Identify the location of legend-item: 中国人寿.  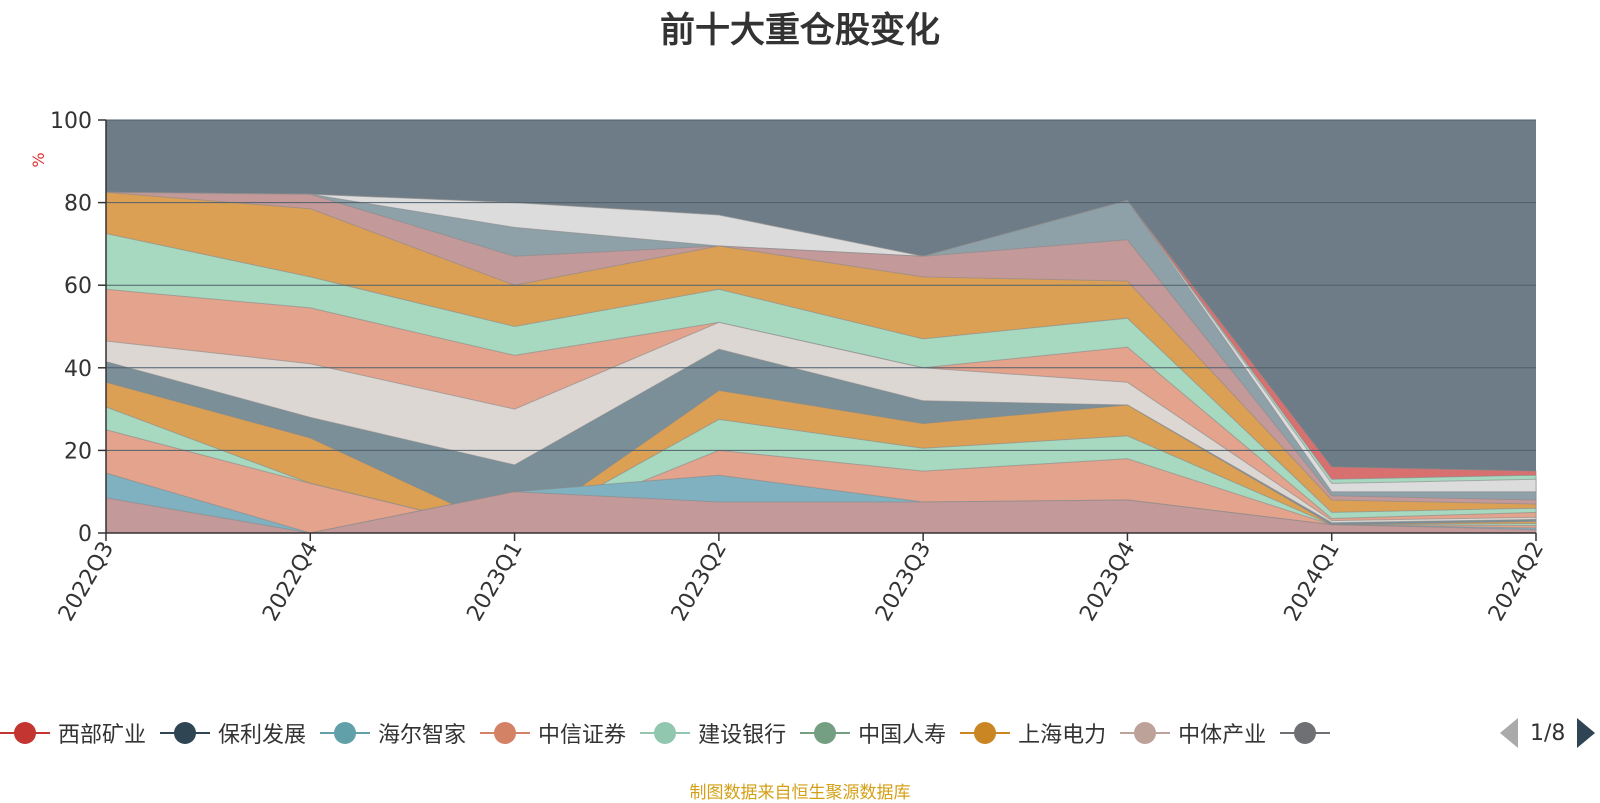
(873, 733).